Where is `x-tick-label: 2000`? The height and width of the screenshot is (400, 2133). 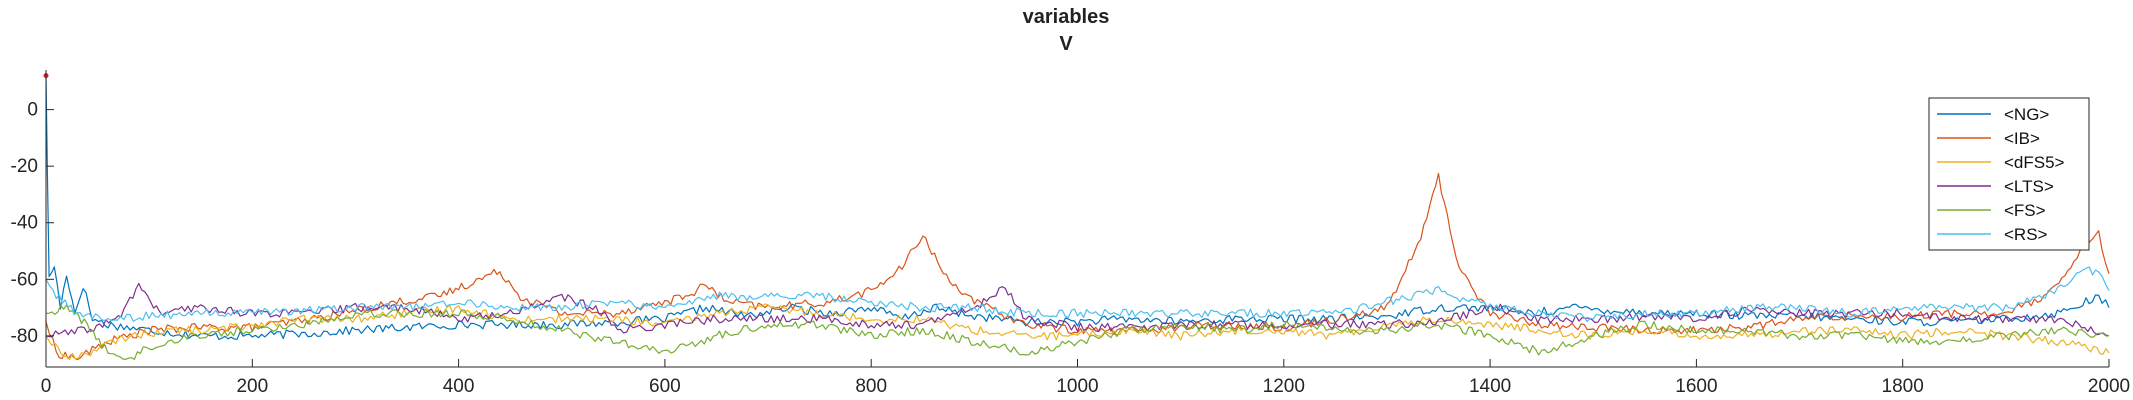
x-tick-label: 2000 is located at coordinates (2109, 386).